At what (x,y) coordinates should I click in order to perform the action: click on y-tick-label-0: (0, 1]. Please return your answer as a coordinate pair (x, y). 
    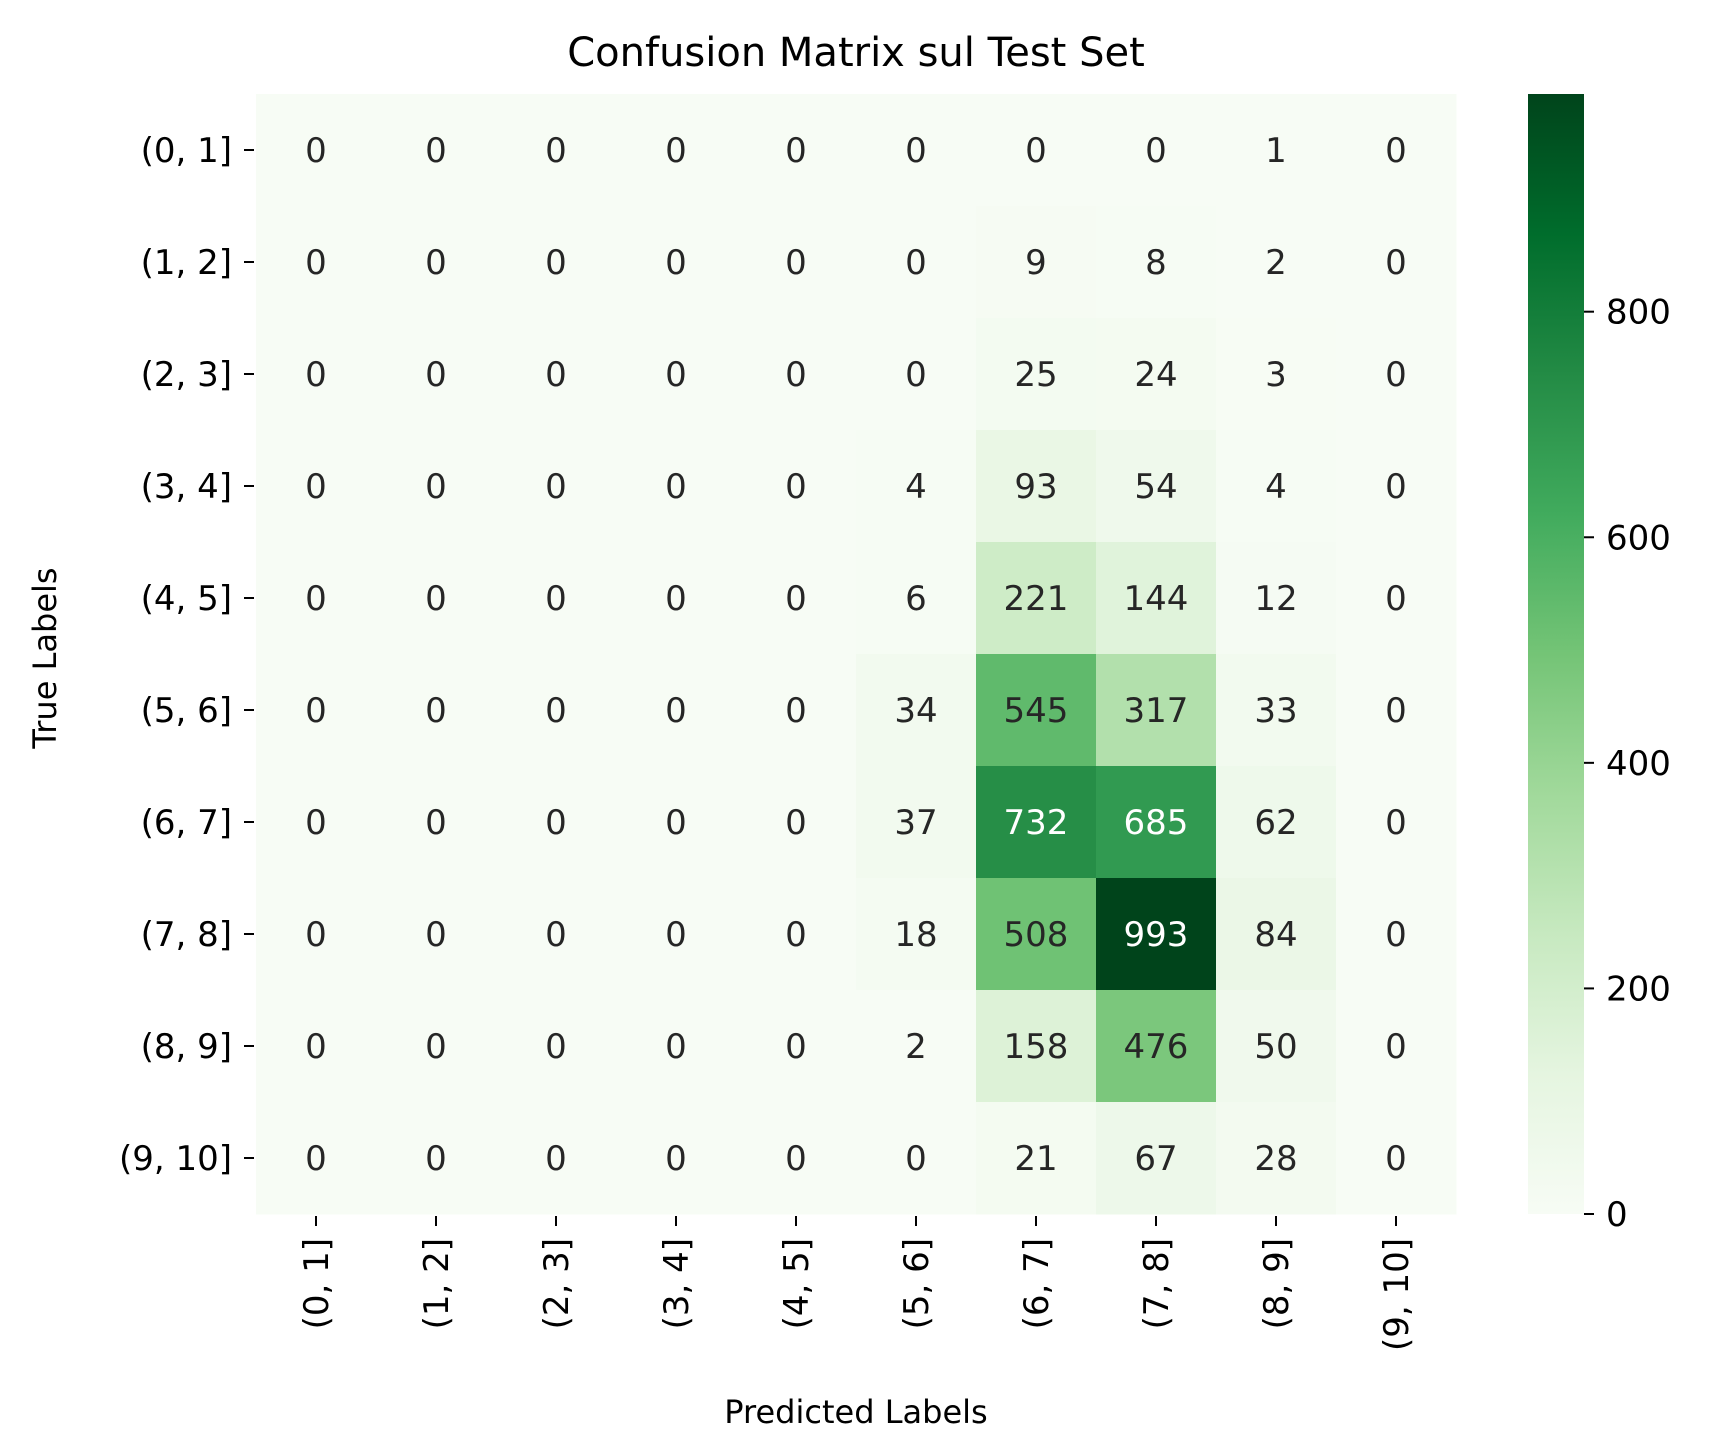
    Looking at the image, I should click on (186, 151).